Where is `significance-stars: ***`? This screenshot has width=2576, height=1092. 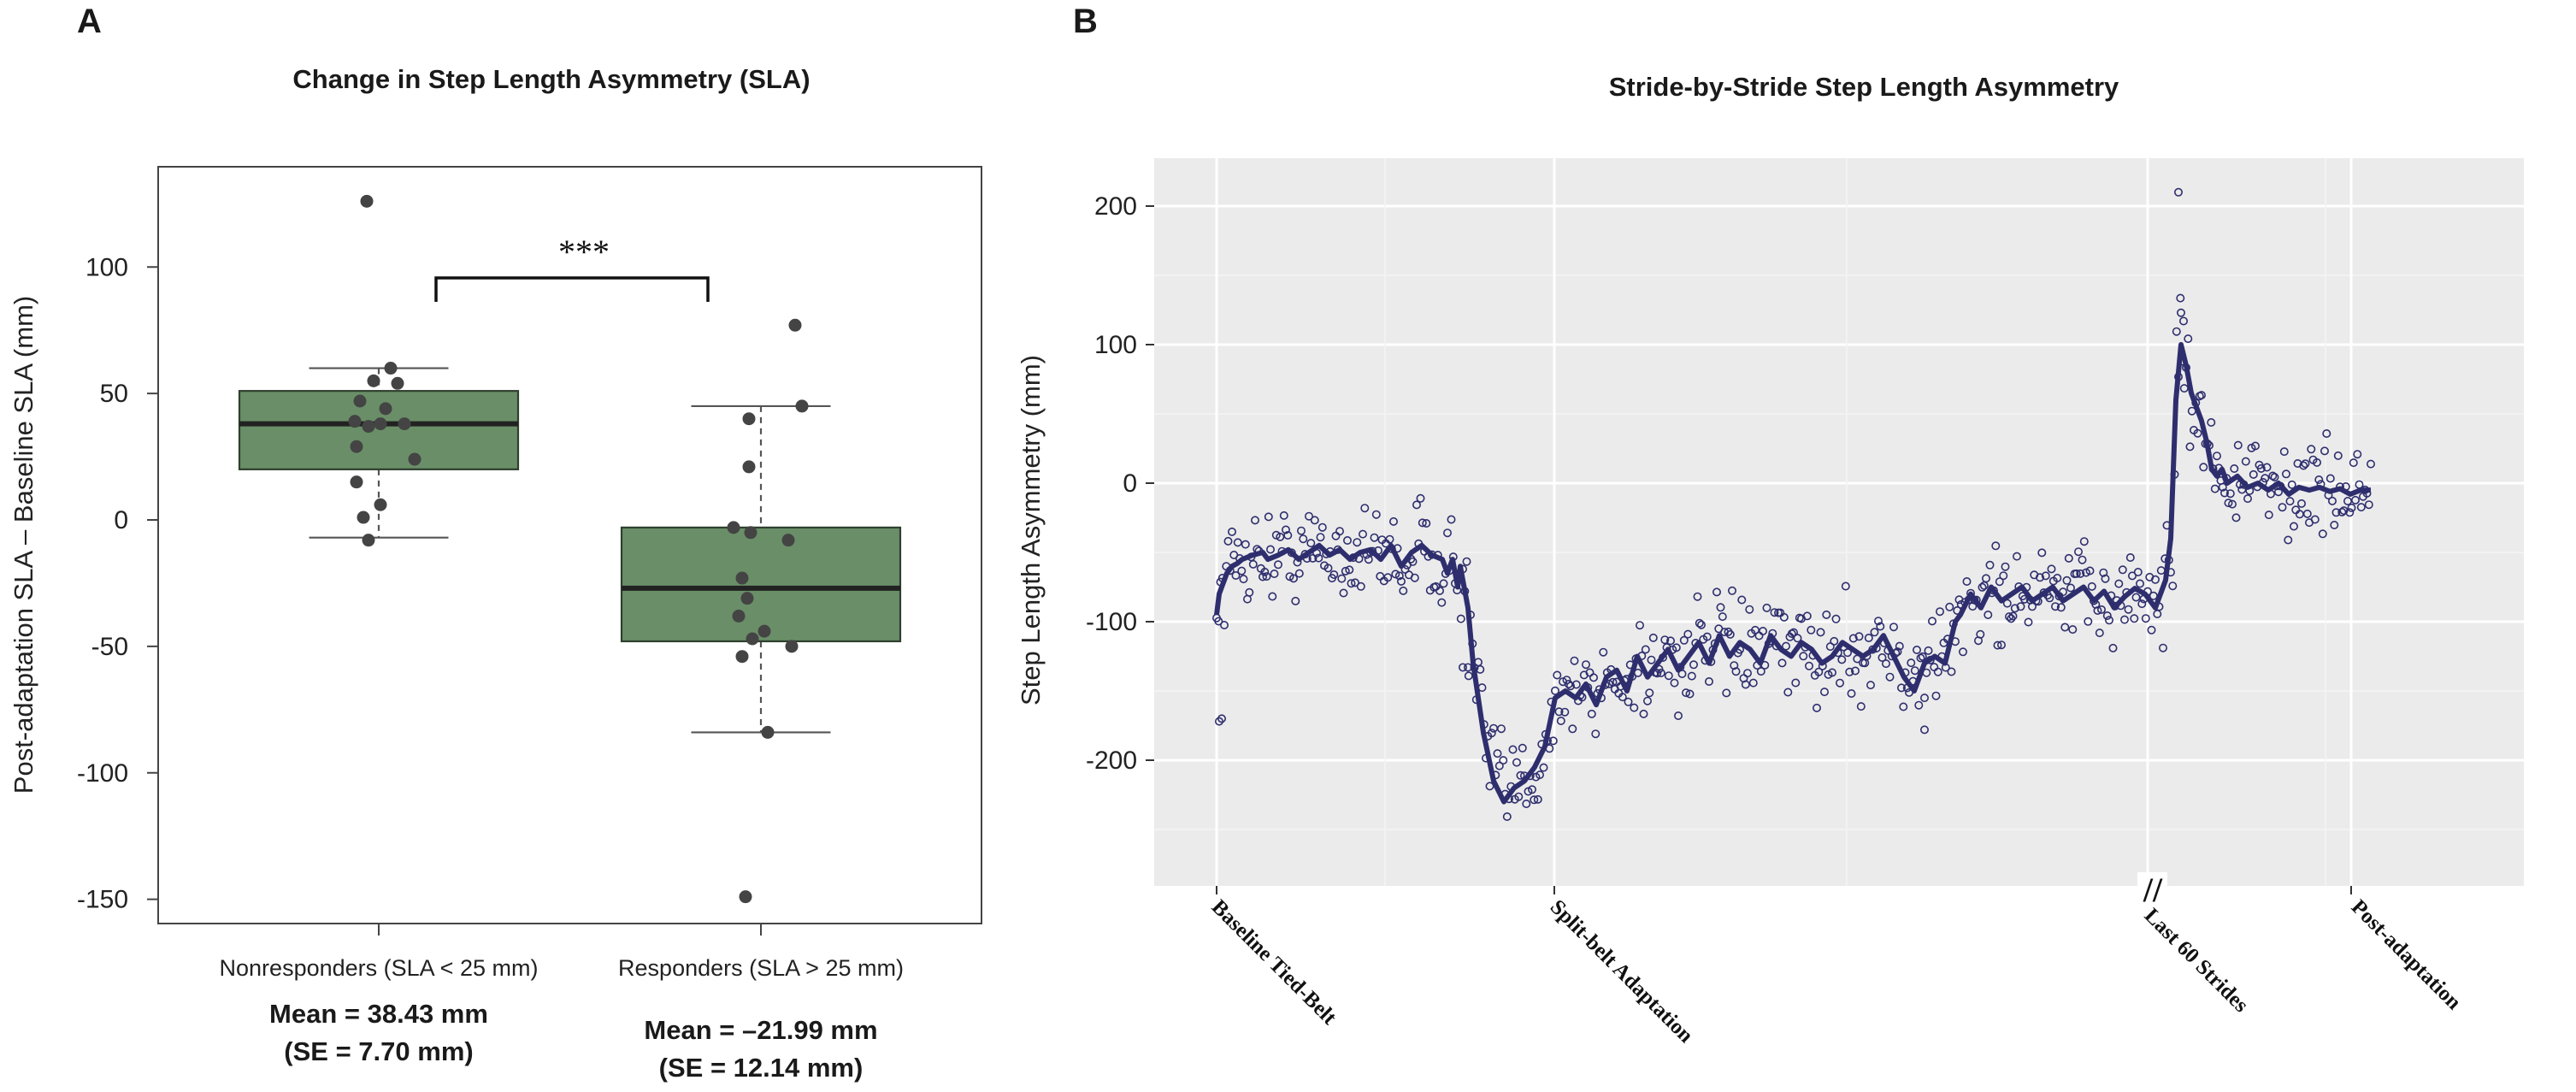 significance-stars: *** is located at coordinates (584, 252).